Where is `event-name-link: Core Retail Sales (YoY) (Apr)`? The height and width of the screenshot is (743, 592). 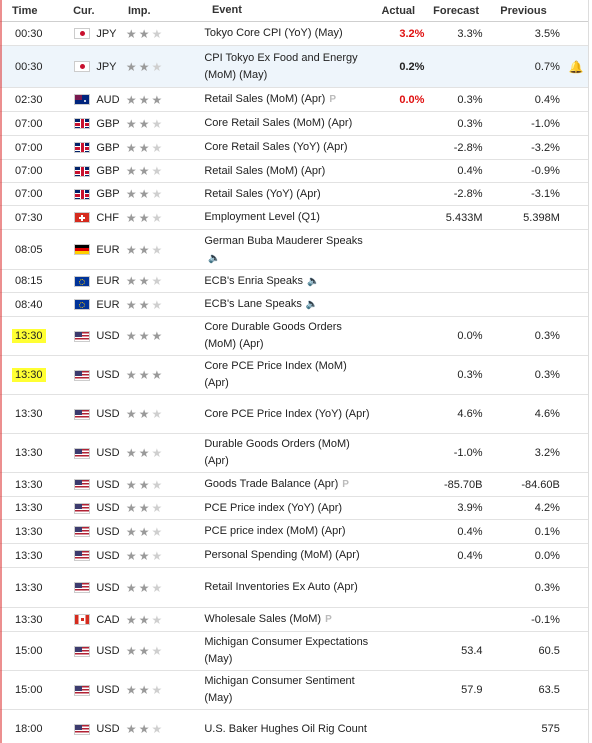
event-name-link: Core Retail Sales (YoY) (Apr) is located at coordinates (276, 147).